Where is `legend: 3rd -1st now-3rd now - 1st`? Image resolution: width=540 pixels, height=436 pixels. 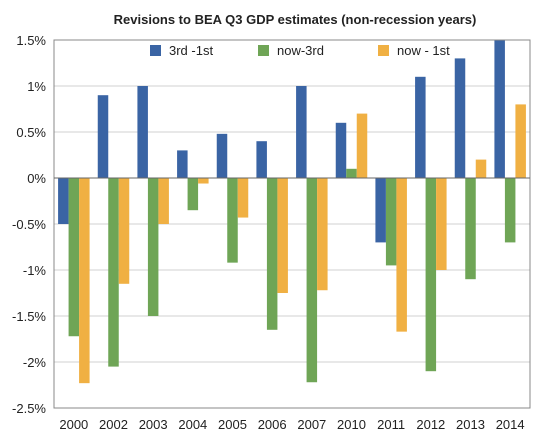
legend: 3rd -1st now-3rd now - 1st is located at coordinates (300, 50).